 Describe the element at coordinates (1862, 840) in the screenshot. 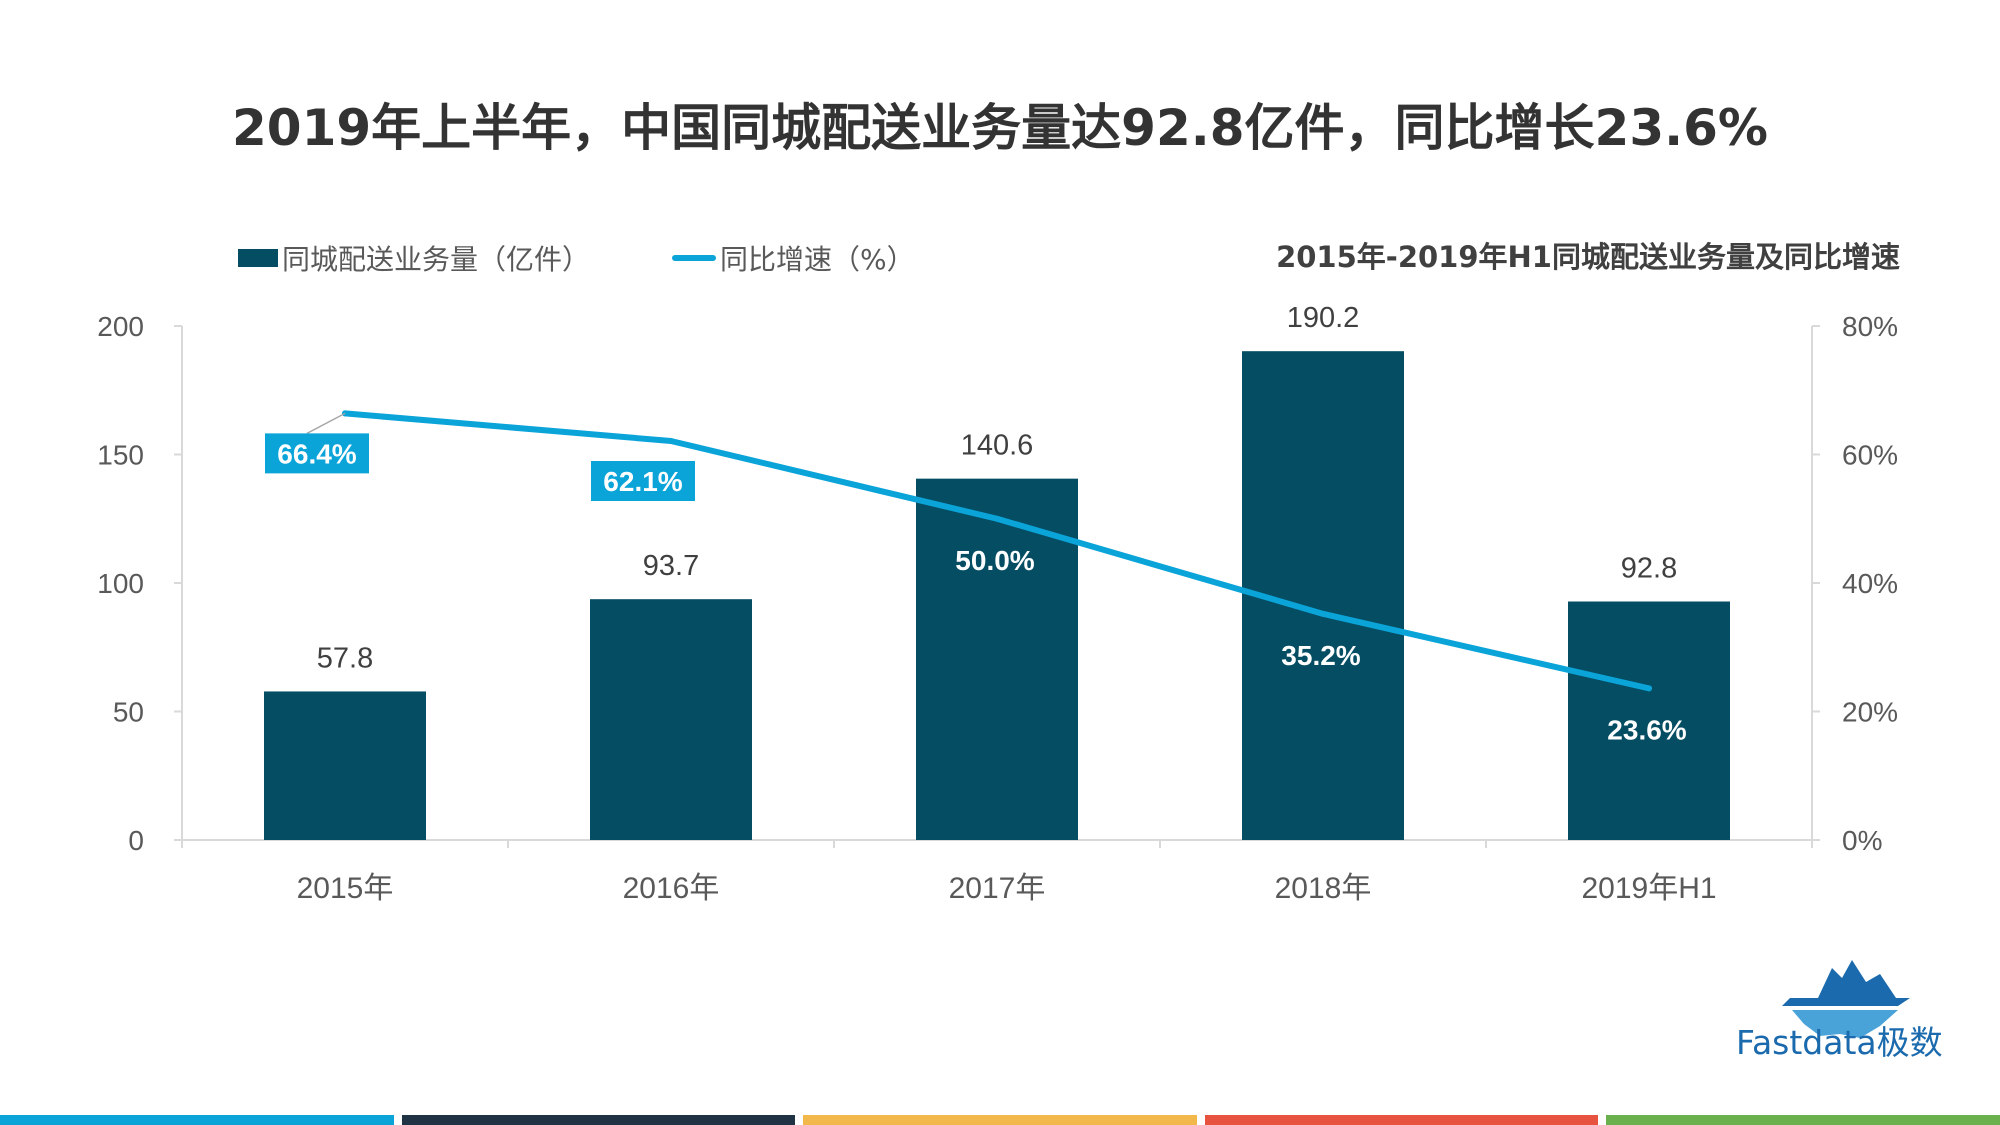

I see `y-right-tick-label: 0%` at that location.